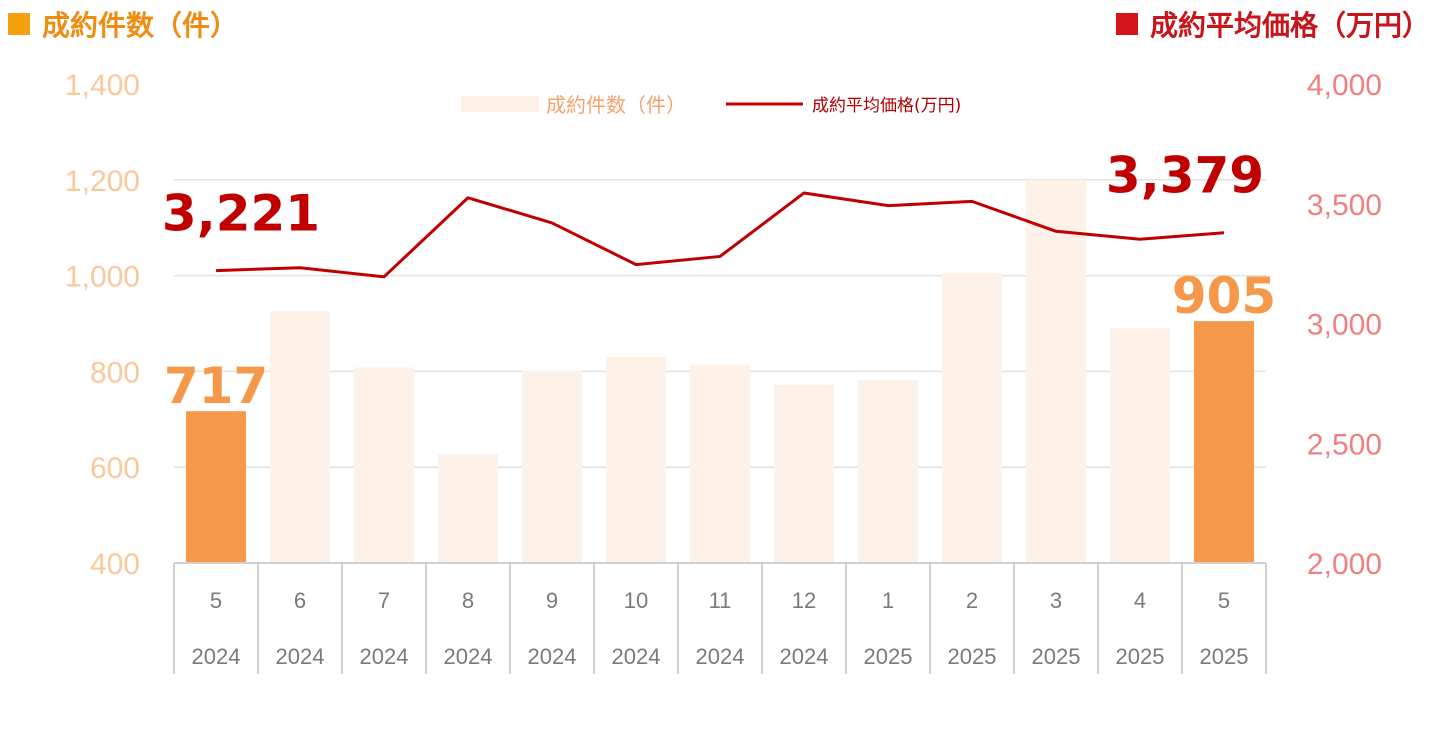  I want to click on right-tick-label: 4,000, so click(1344, 85).